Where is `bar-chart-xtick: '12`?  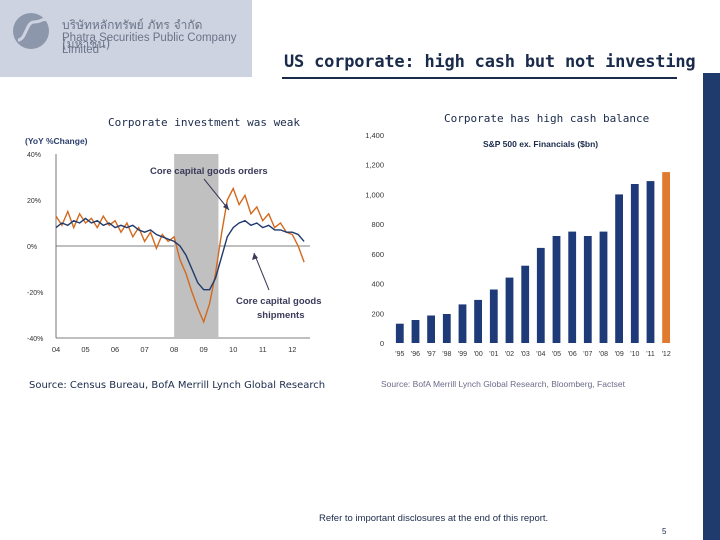
bar-chart-xtick: '12 is located at coordinates (666, 354).